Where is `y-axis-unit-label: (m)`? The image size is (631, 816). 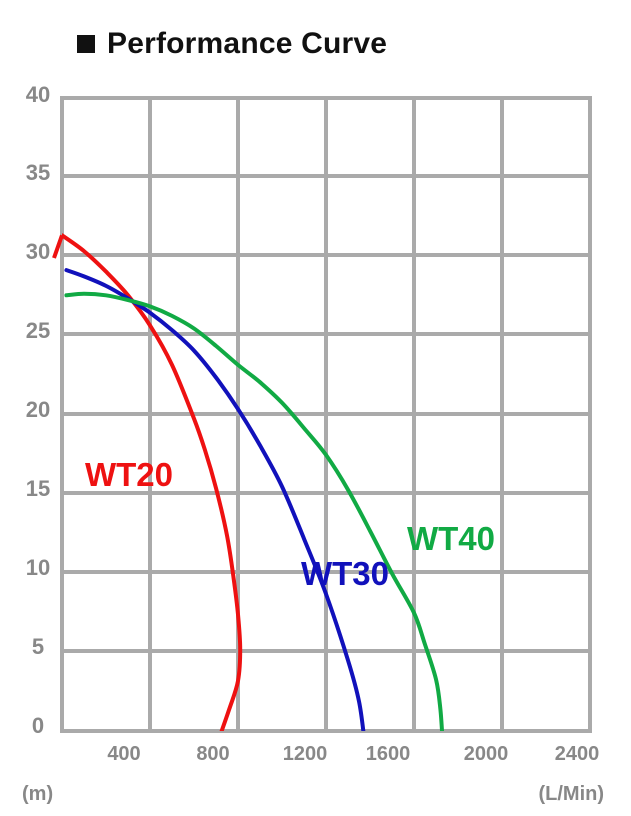
y-axis-unit-label: (m) is located at coordinates (37, 794).